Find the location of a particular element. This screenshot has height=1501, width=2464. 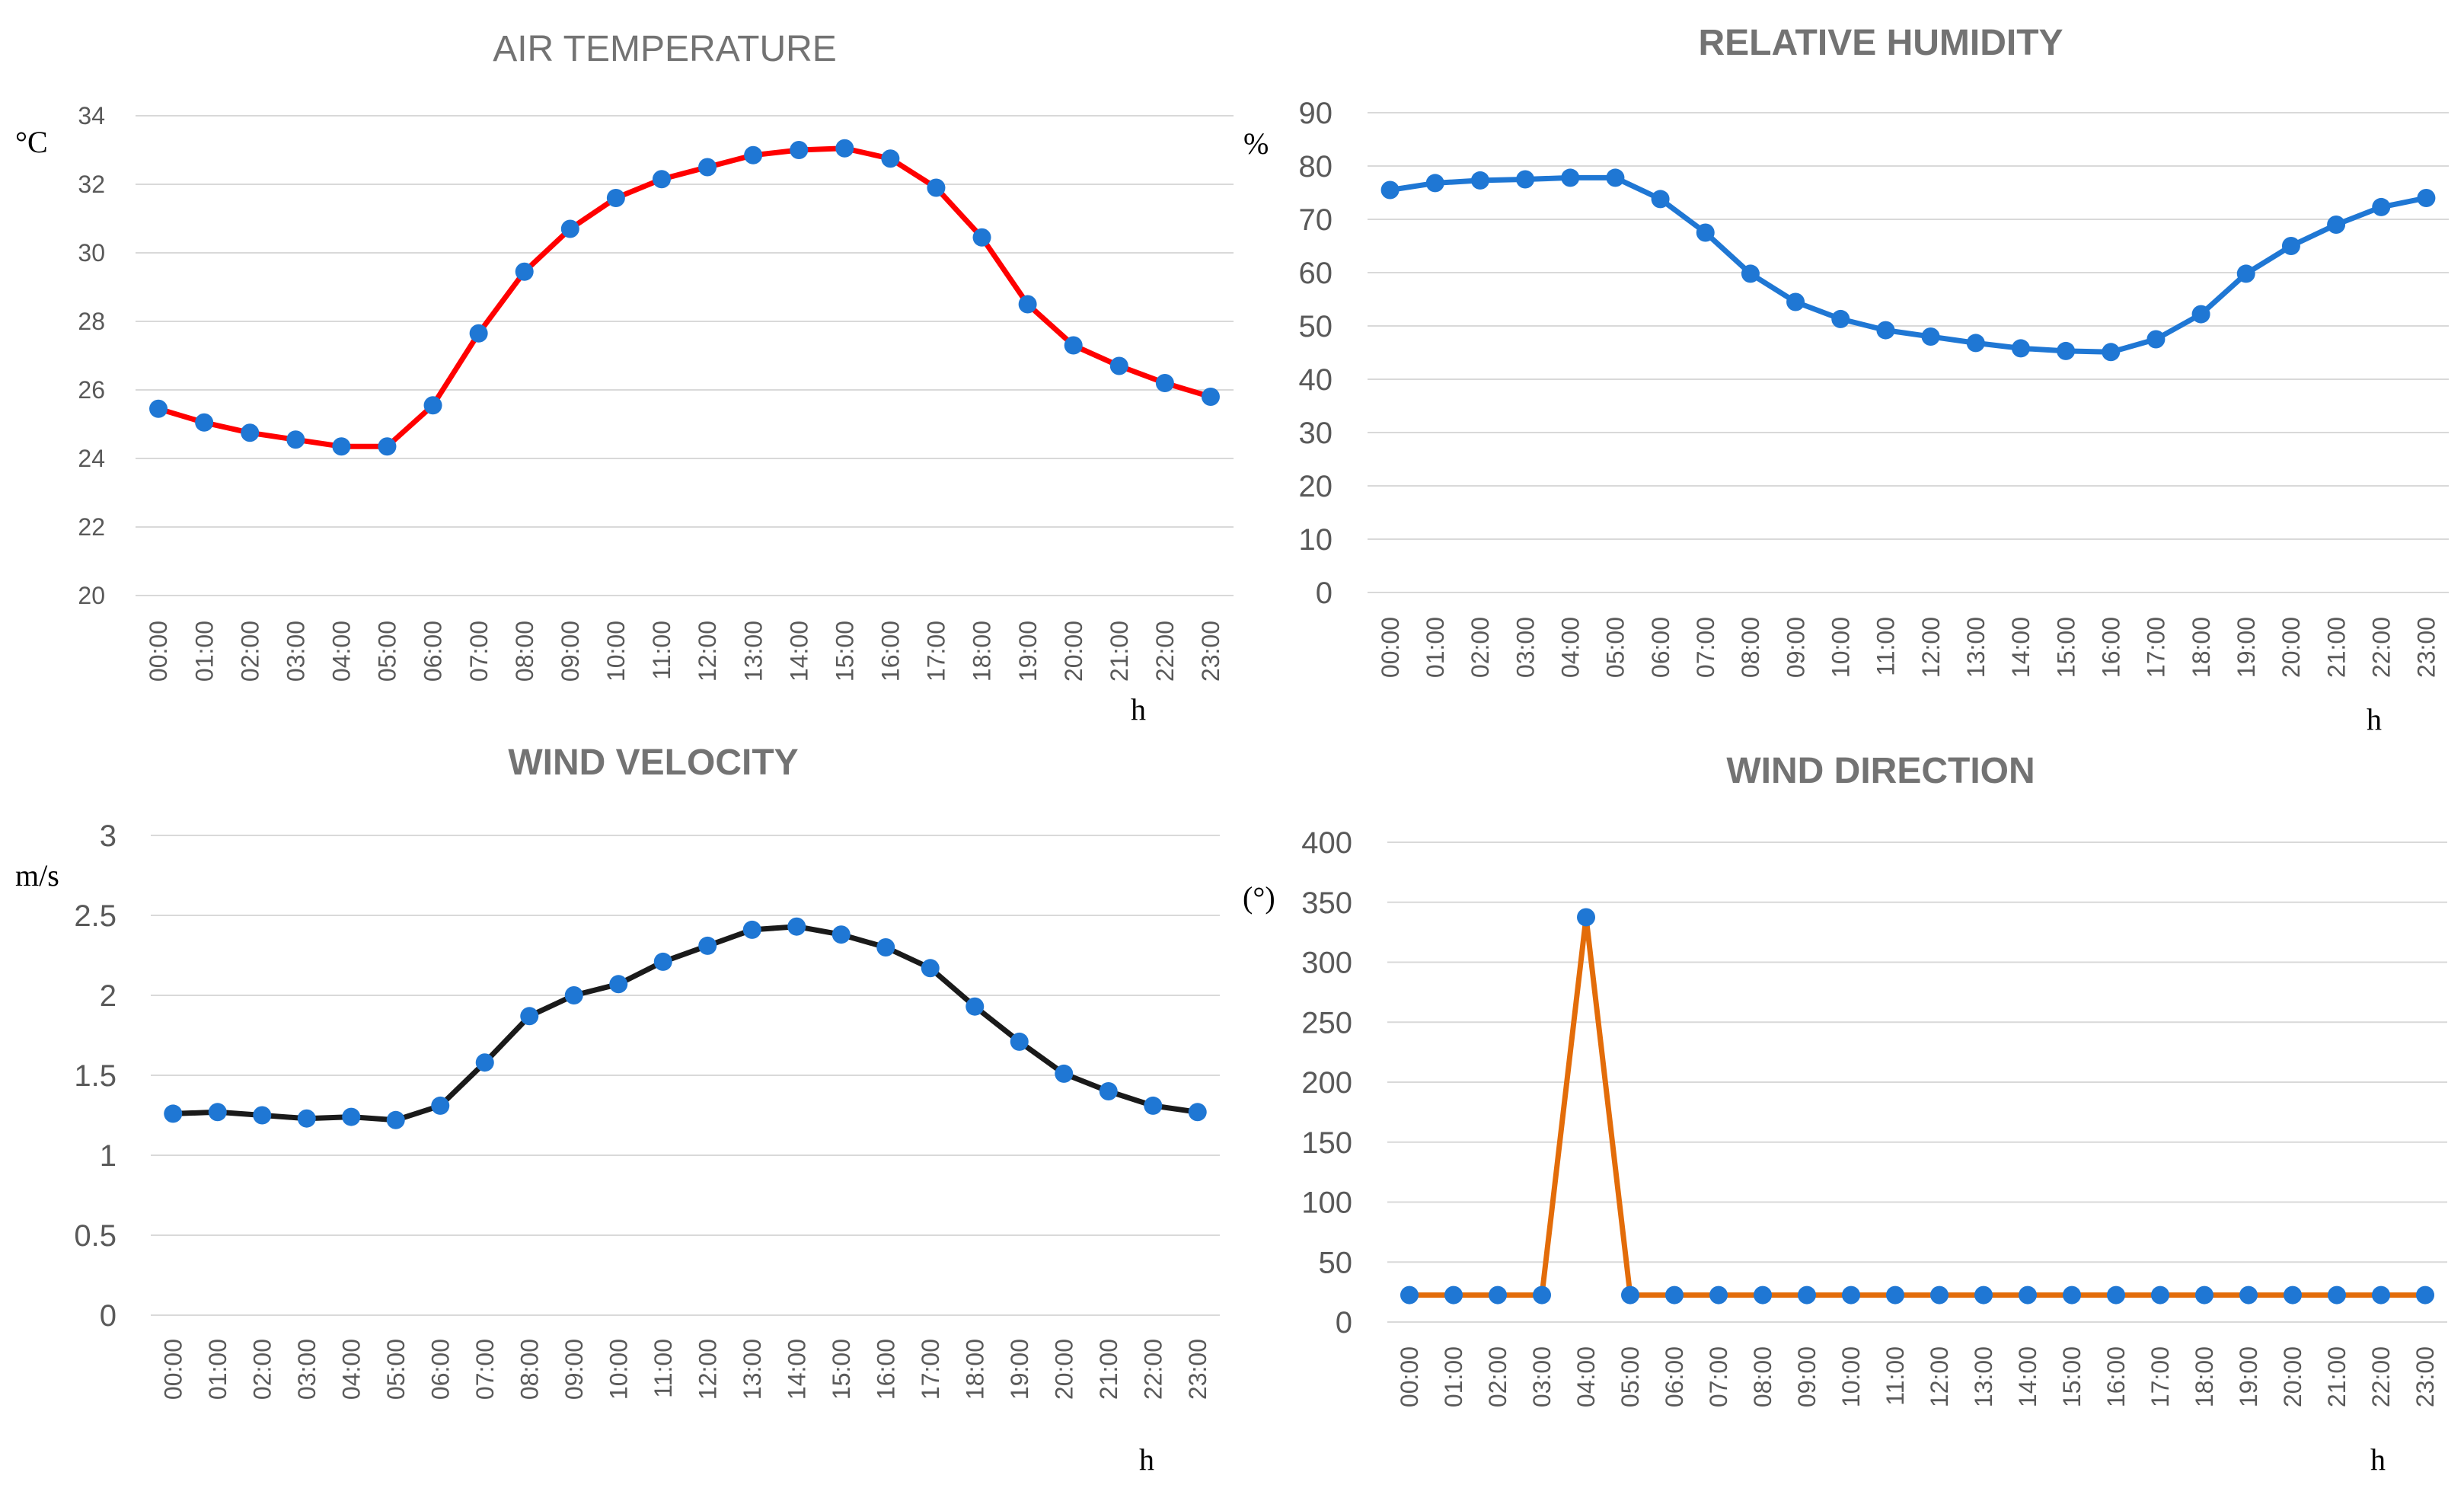

wind-velocity-x-tick-label: 01:00 is located at coordinates (217, 1369).